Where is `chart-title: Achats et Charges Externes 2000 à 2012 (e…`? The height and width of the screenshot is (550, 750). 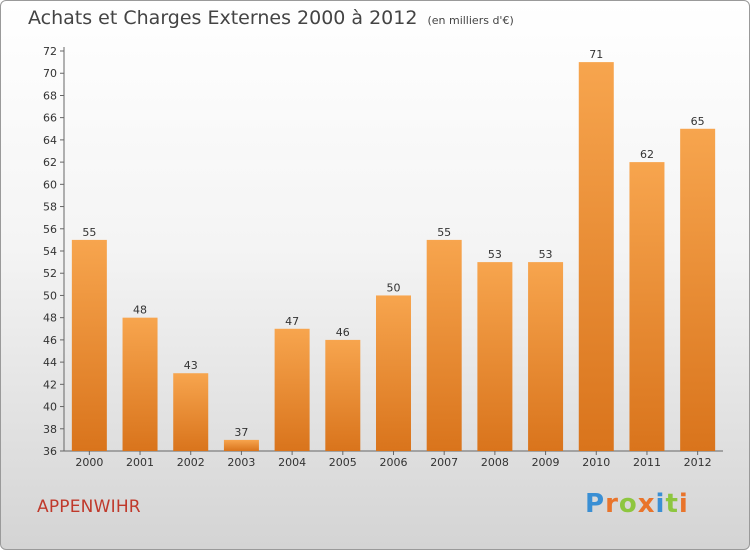 chart-title: Achats et Charges Externes 2000 à 2012 (e… is located at coordinates (271, 18).